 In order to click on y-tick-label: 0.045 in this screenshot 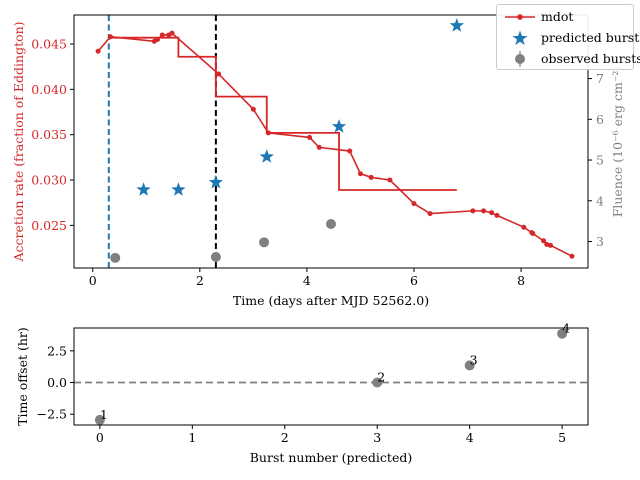, I will do `click(49, 44)`.